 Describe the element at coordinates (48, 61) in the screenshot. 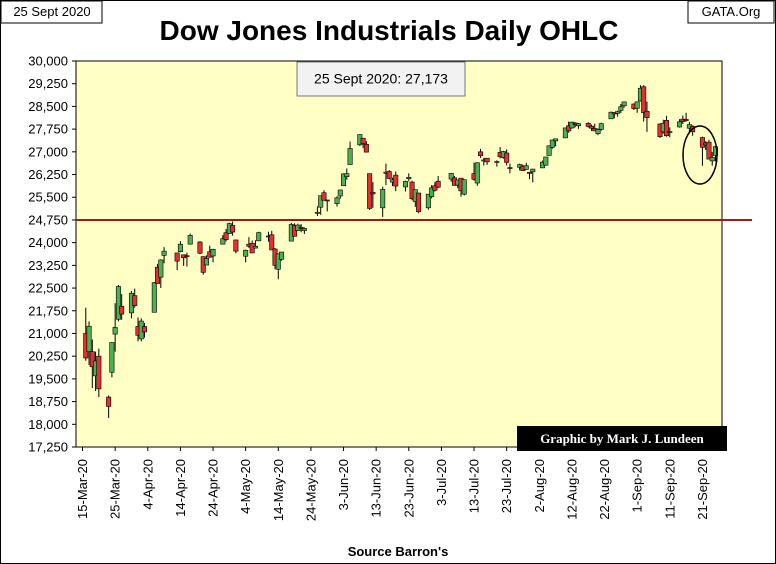

I see `y-tick-label: 30,000` at that location.